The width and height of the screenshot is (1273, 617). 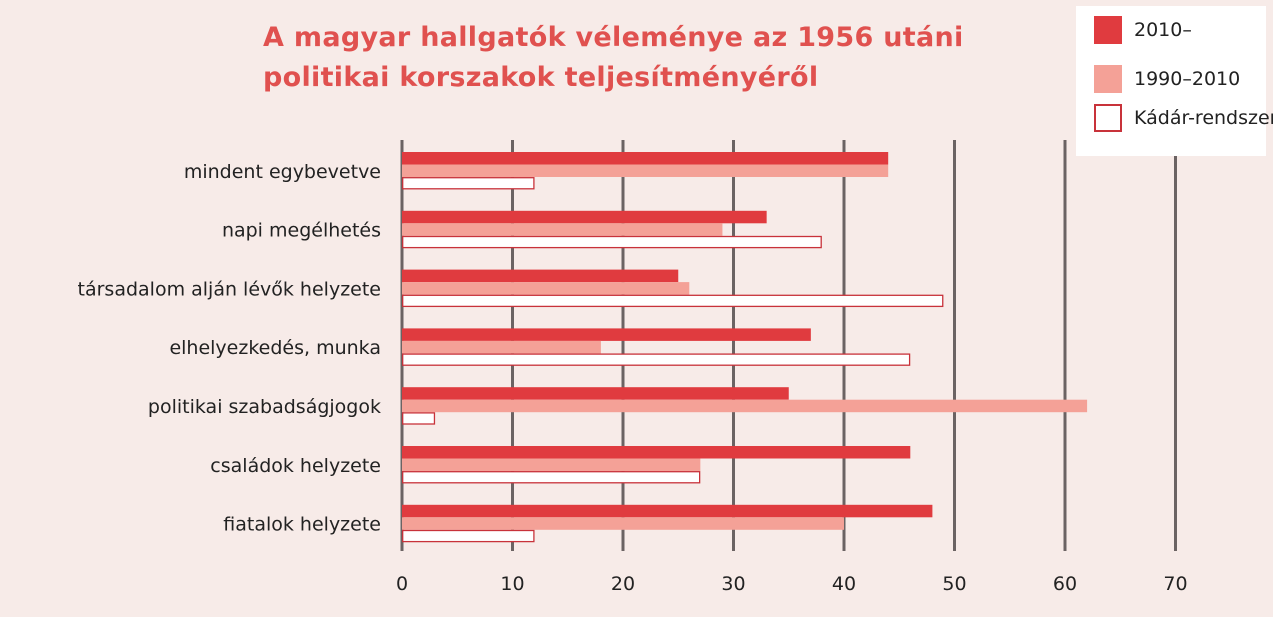 I want to click on legend-item-2010: 2010–, so click(x=1181, y=30).